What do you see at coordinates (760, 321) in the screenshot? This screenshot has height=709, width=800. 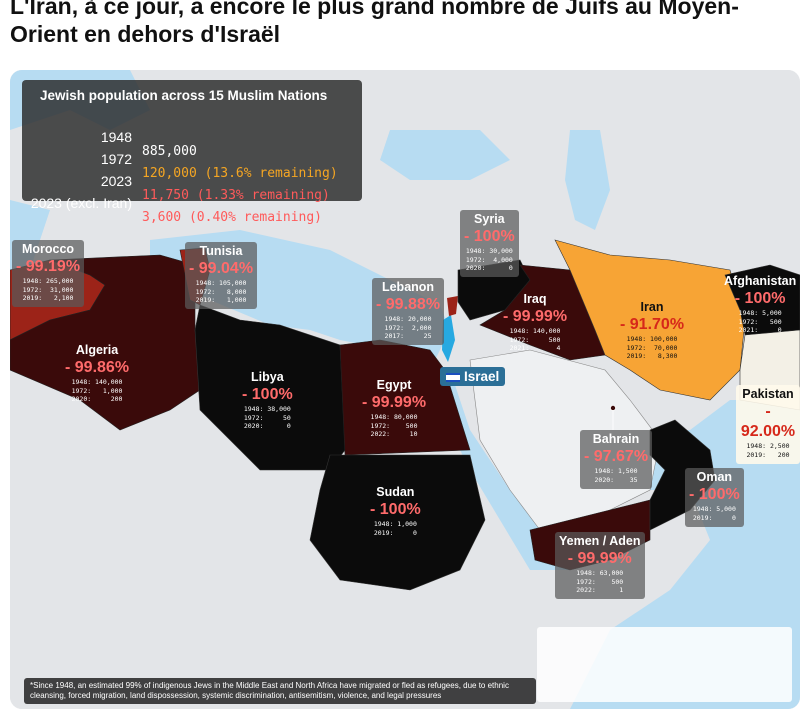 I see `country-stats: 1948: 5,000 1972: 500 2021: 0` at bounding box center [760, 321].